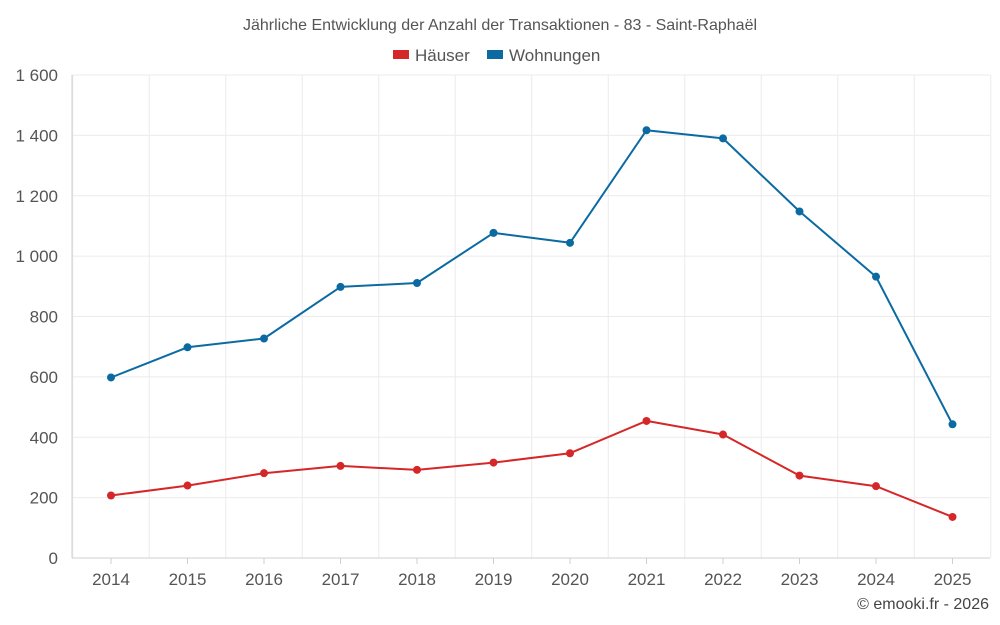 This screenshot has height=625, width=1000. Describe the element at coordinates (442, 55) in the screenshot. I see `legend-label-hauser: Häuser` at that location.